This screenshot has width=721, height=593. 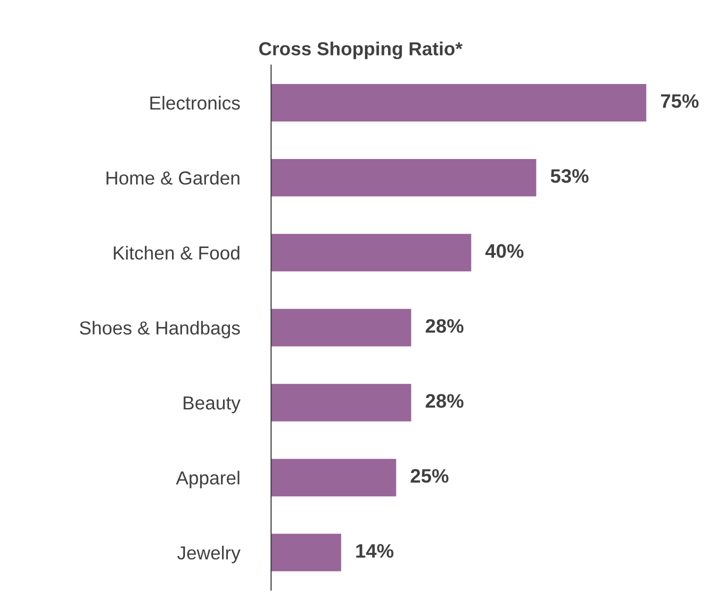 What do you see at coordinates (375, 551) in the screenshot?
I see `data-label: 14%` at bounding box center [375, 551].